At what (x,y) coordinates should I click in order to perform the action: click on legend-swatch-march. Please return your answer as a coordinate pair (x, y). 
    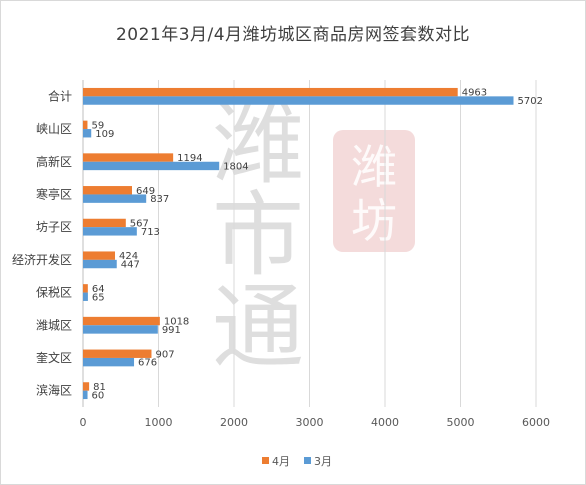
    Looking at the image, I should click on (307, 460).